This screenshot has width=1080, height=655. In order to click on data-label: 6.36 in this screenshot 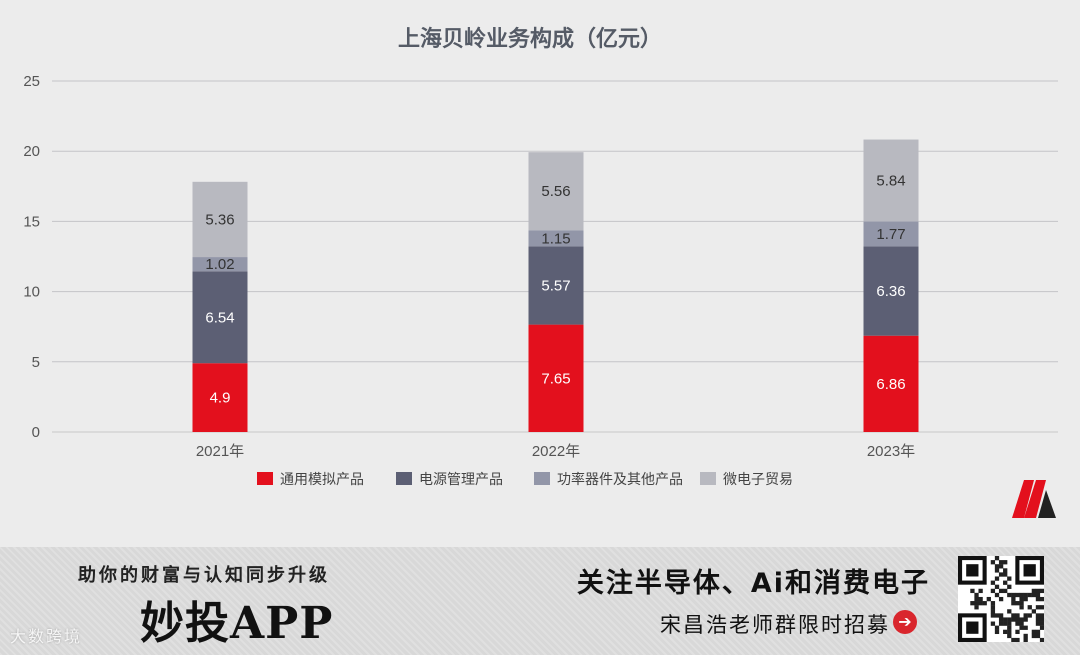, I will do `click(890, 291)`.